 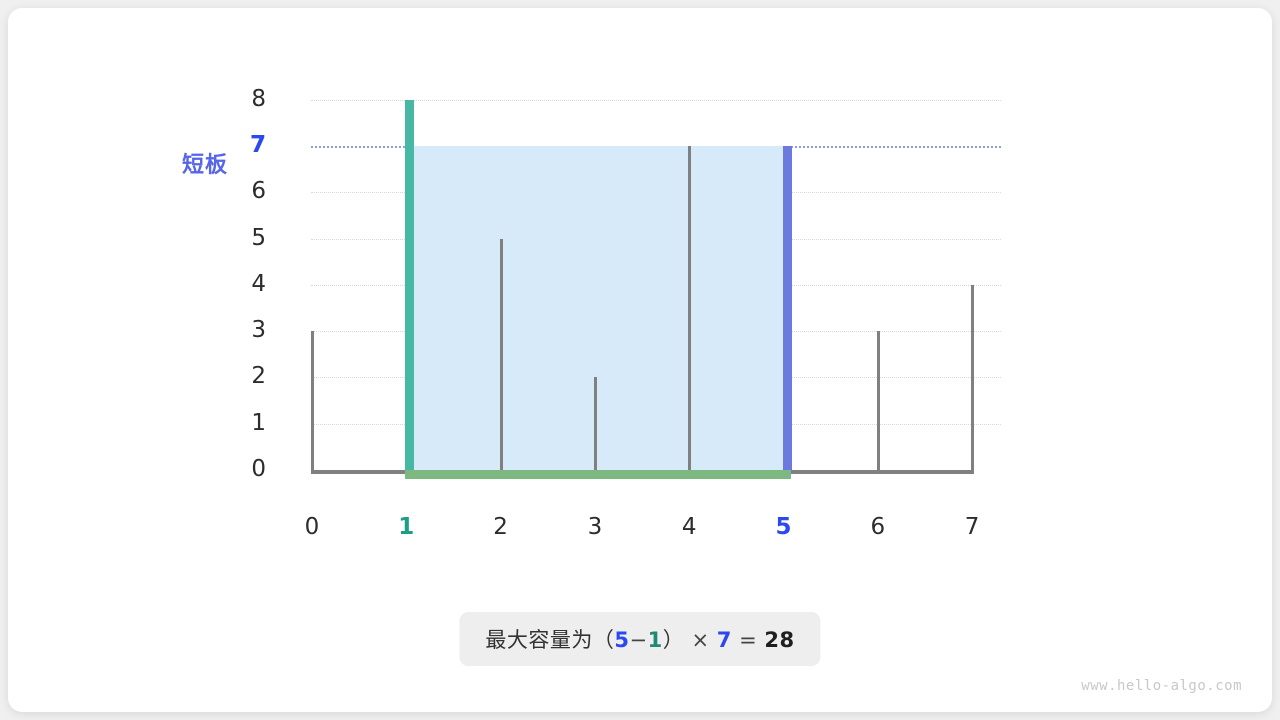 What do you see at coordinates (258, 376) in the screenshot?
I see `y-tick-label: 2` at bounding box center [258, 376].